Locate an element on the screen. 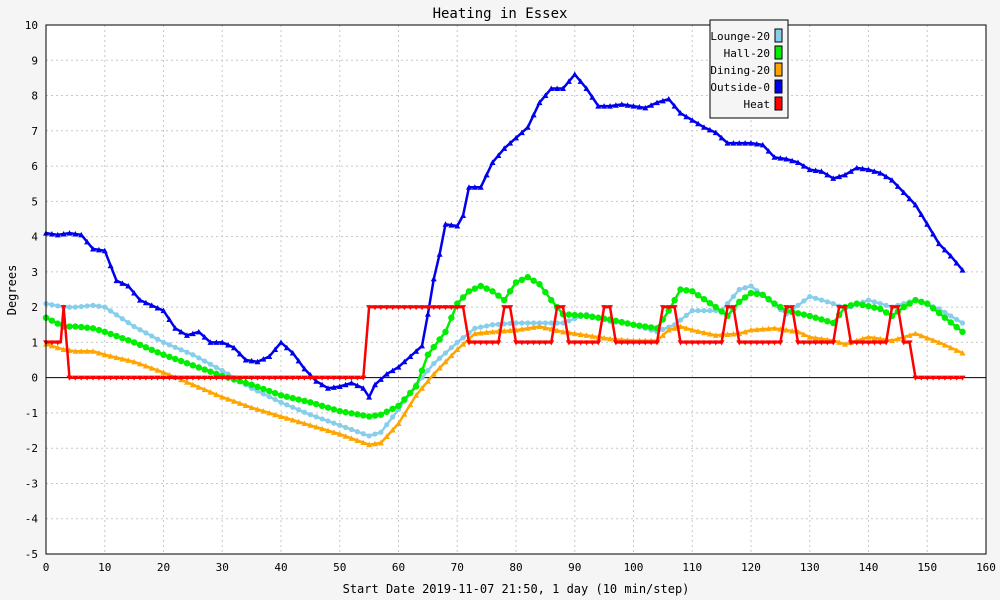 The height and width of the screenshot is (600, 1000). y-tick-label: -5 is located at coordinates (31, 554).